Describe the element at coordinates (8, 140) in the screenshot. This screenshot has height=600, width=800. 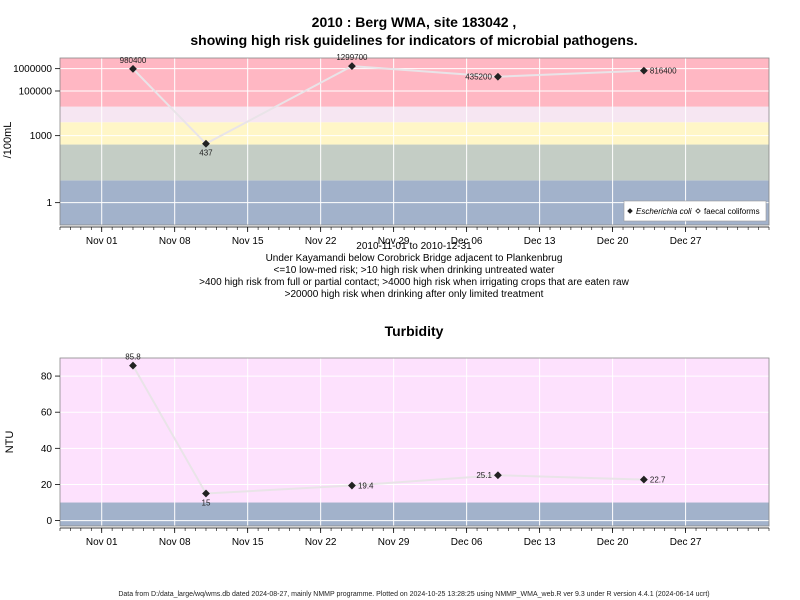
I see `chart1-ylabel: /100mL` at that location.